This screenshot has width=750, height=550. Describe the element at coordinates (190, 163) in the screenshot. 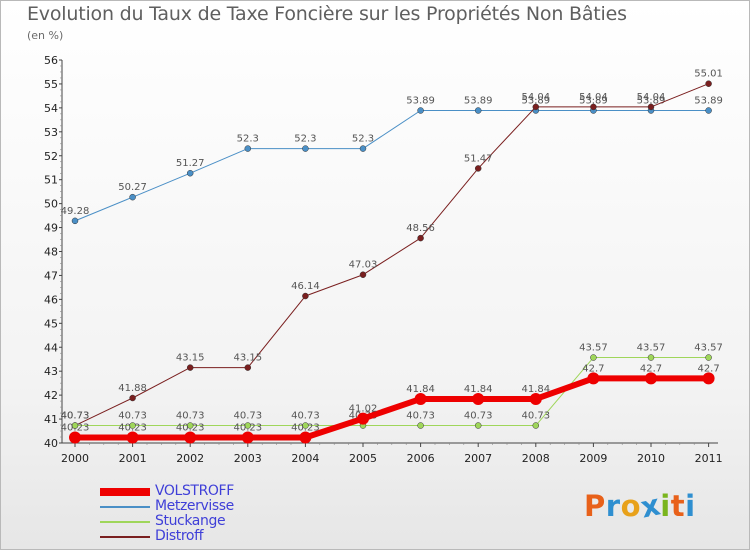

I see `data-label-metzervisse: 51.27` at that location.